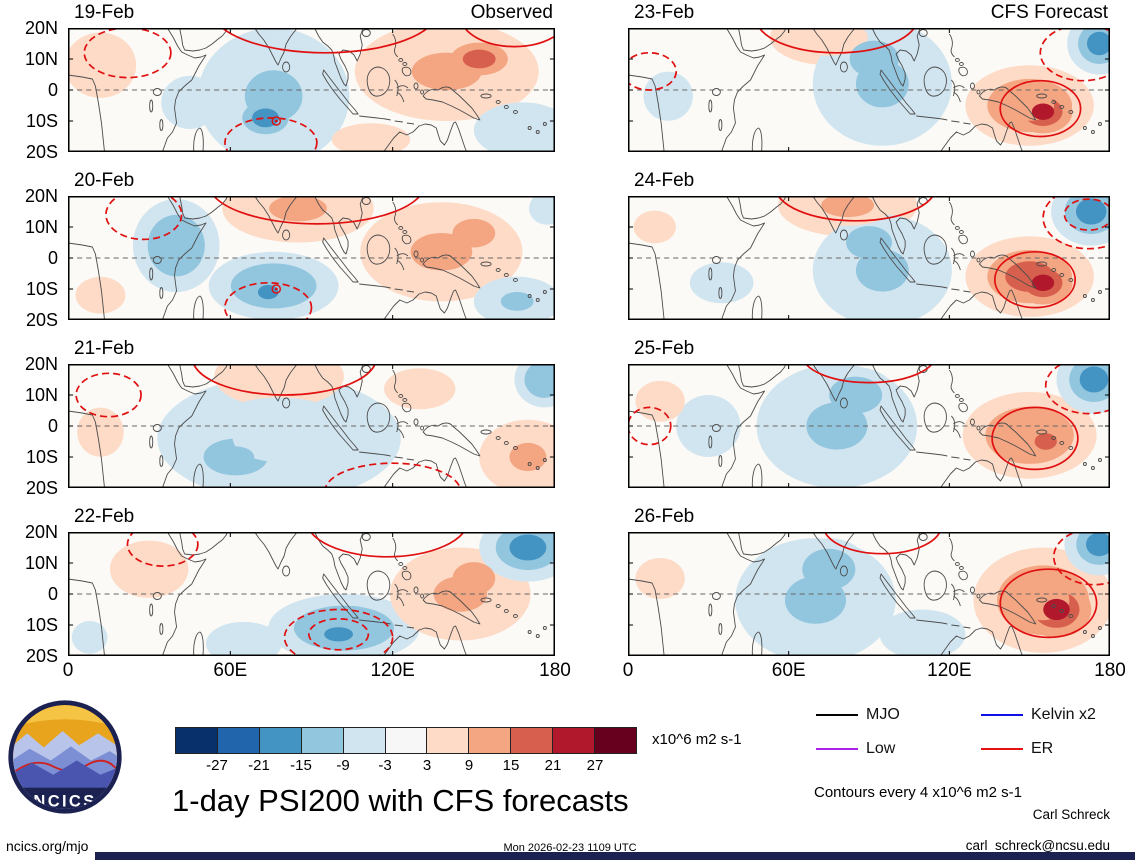  What do you see at coordinates (1037, 845) in the screenshot?
I see `footer-email: carl_schreck@ncsu.edu` at bounding box center [1037, 845].